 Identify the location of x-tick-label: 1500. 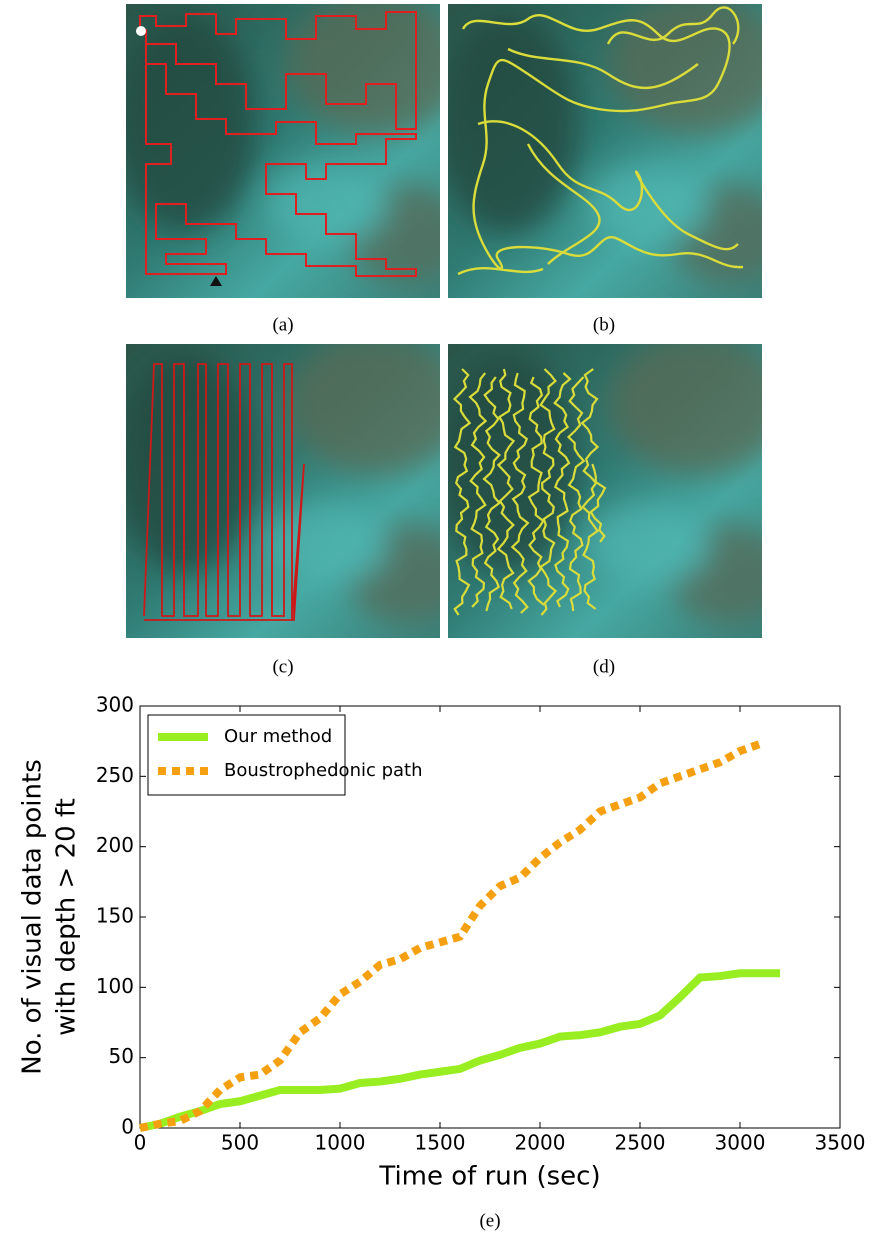
(440, 1143).